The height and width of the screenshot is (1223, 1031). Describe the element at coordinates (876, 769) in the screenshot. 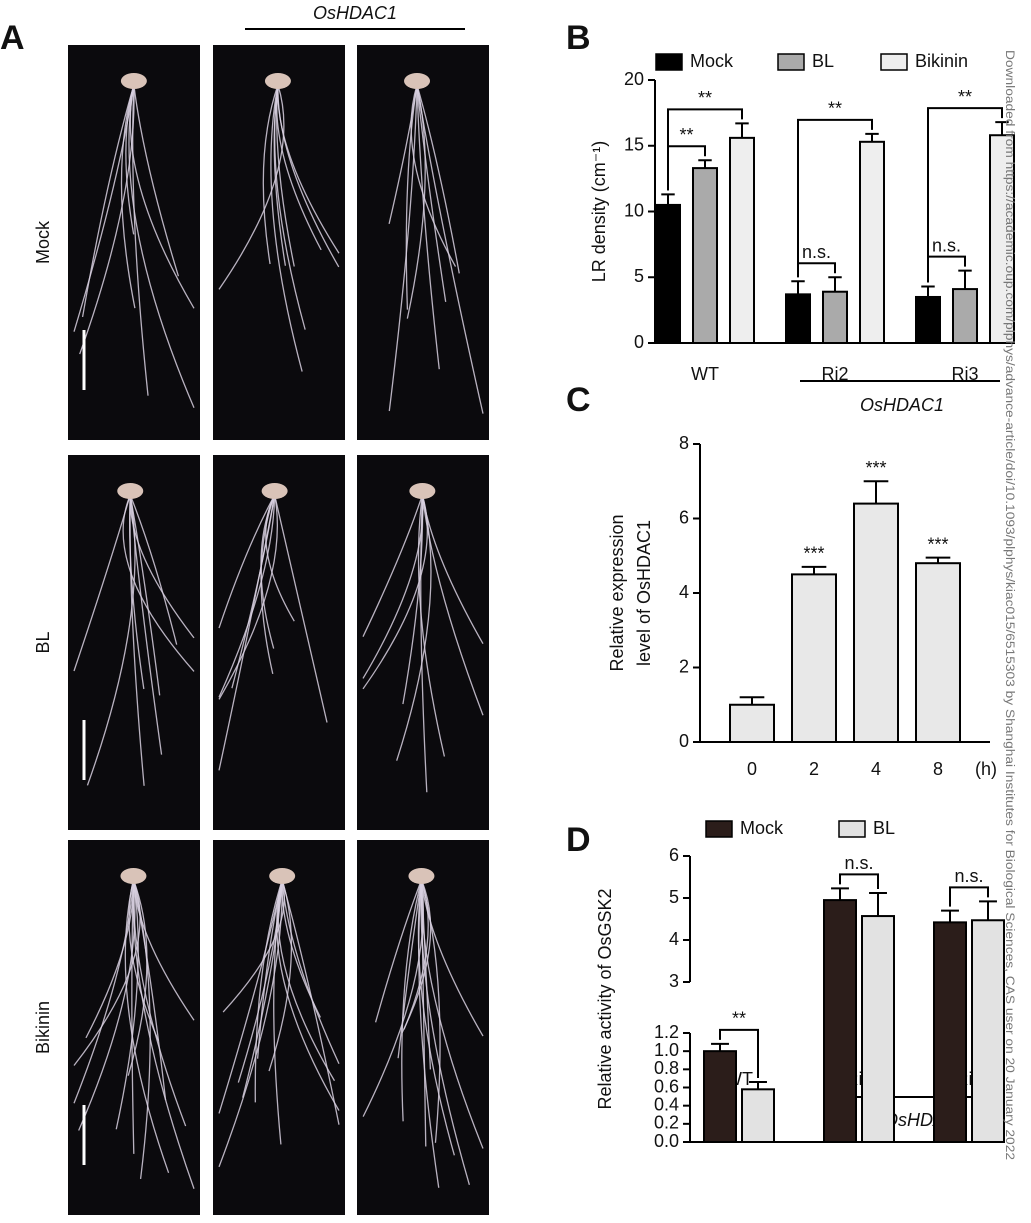

I see `x-tick-label: 4` at that location.